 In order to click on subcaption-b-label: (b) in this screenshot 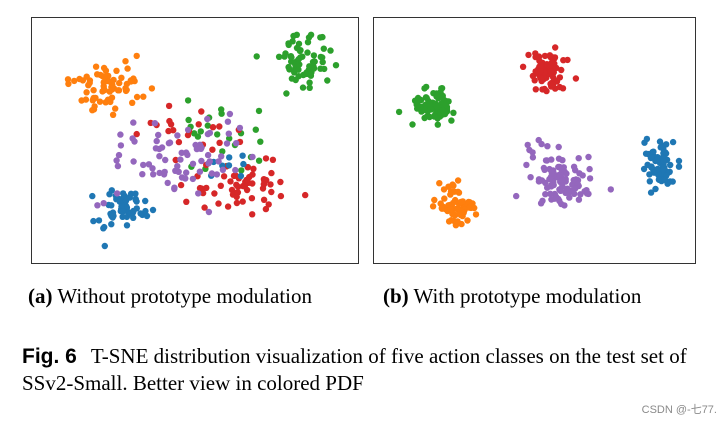, I will do `click(396, 296)`.